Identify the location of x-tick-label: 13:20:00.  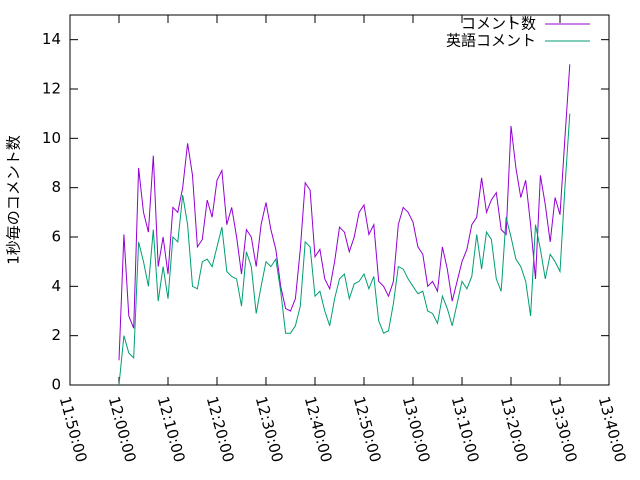
(514, 430).